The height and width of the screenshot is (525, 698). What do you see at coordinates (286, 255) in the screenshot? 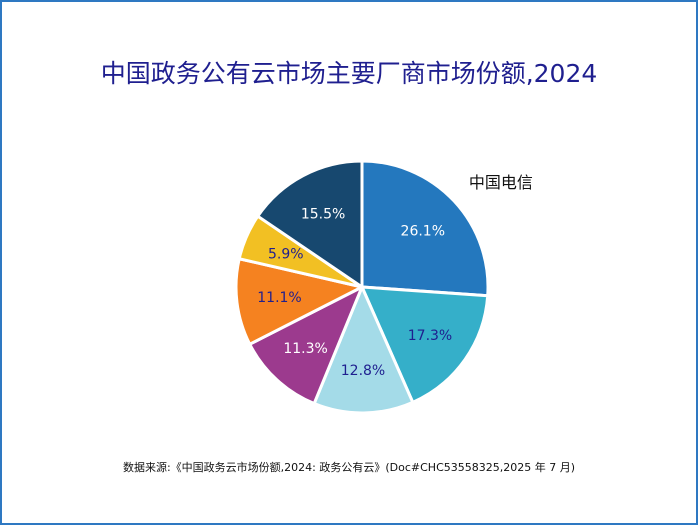
I see `pie-value-label-6: 5.9%` at bounding box center [286, 255].